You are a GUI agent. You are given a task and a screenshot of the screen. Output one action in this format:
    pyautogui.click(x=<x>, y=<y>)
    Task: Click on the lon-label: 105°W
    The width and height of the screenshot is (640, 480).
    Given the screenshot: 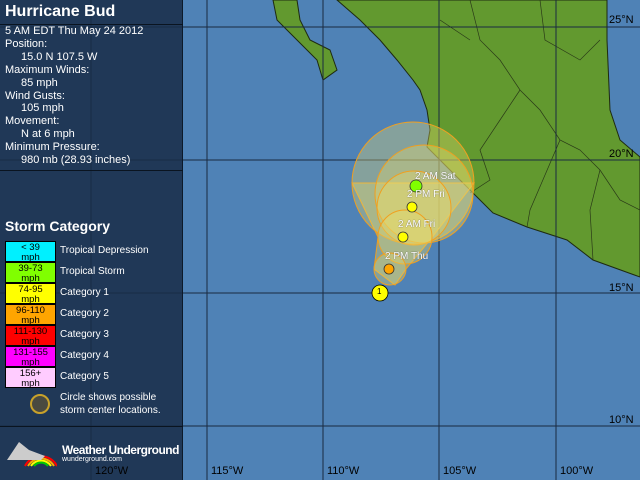 What is the action you would take?
    pyautogui.click(x=460, y=471)
    